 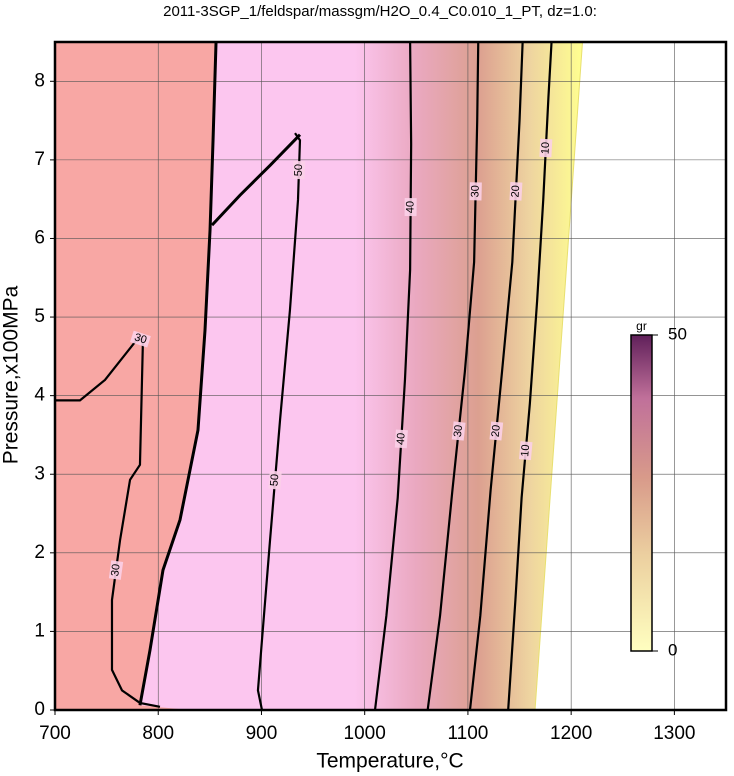 What do you see at coordinates (365, 733) in the screenshot?
I see `x-tick-label: 1000` at bounding box center [365, 733].